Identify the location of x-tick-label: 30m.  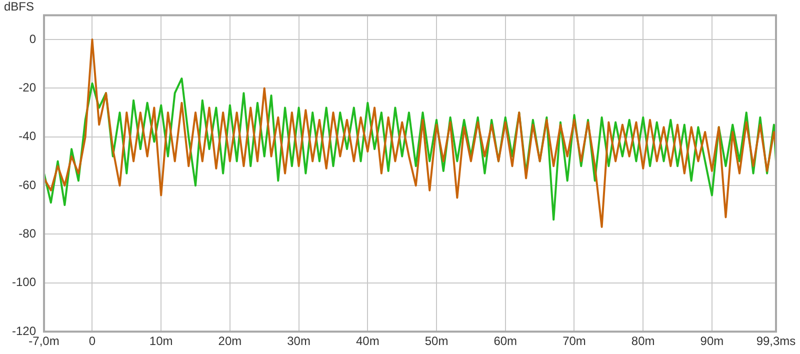
(298, 341).